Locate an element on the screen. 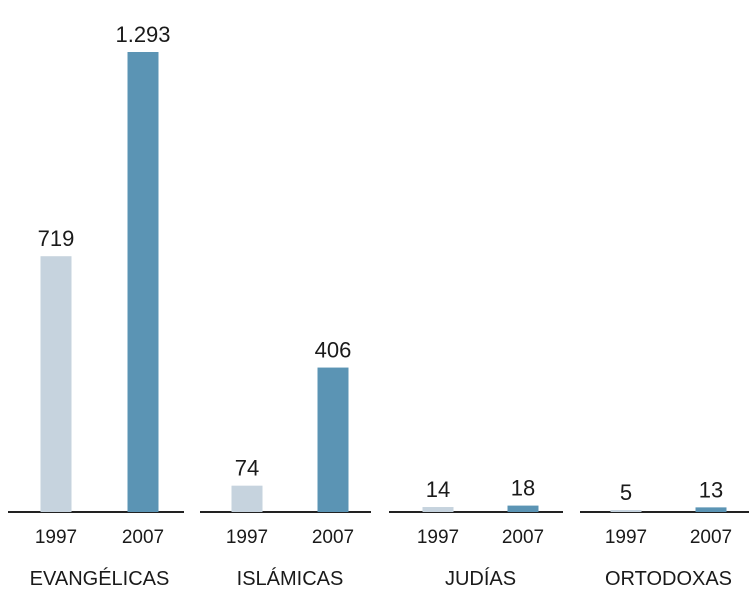 The image size is (749, 596). year-label-0-1: 2007 is located at coordinates (143, 537).